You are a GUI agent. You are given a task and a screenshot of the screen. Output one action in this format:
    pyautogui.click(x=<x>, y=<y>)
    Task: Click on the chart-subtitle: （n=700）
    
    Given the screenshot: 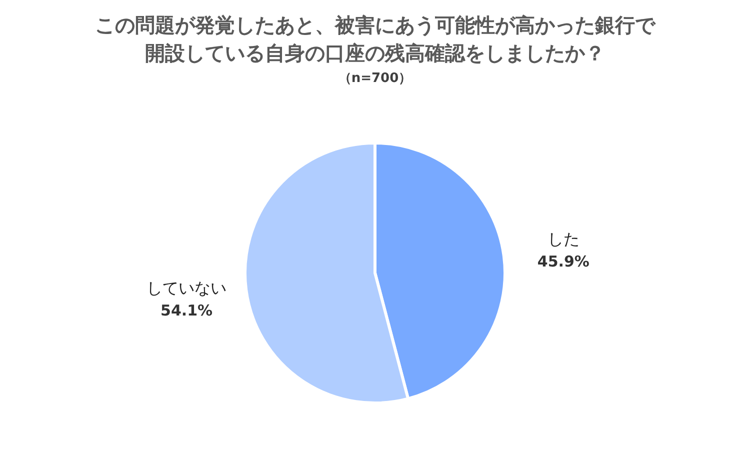 What is the action you would take?
    pyautogui.click(x=375, y=78)
    